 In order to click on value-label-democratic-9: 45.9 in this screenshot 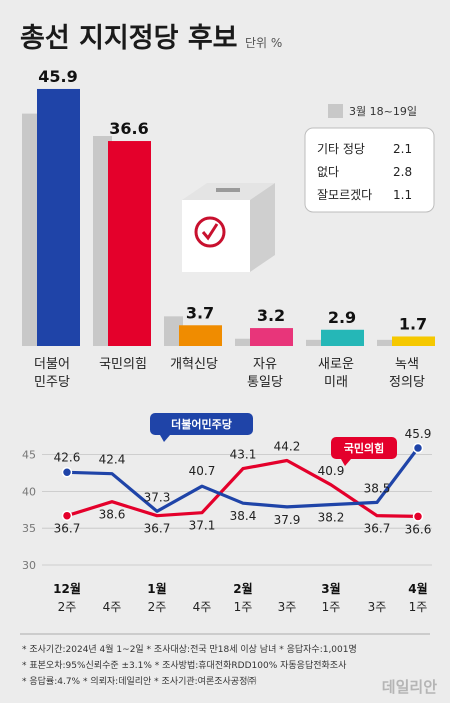, I will do `click(418, 434)`.